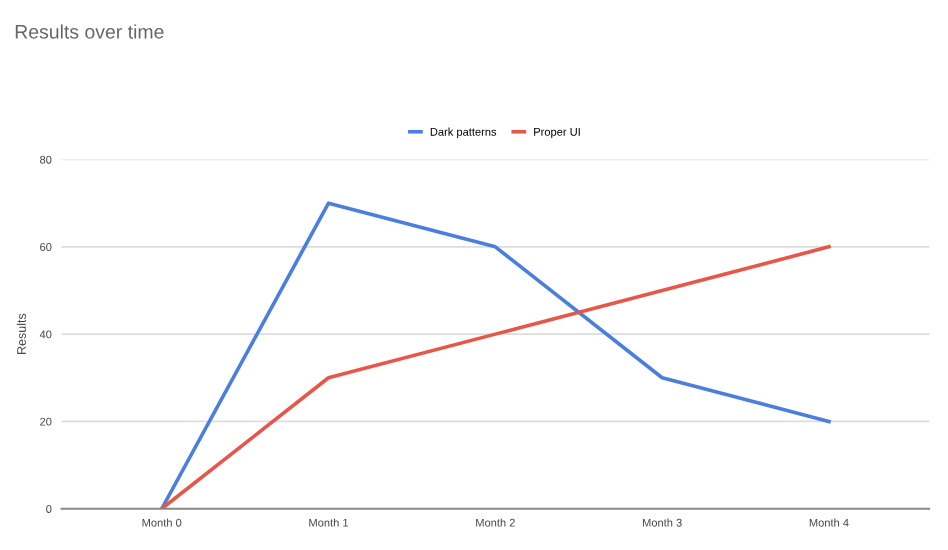 The width and height of the screenshot is (948, 550). Describe the element at coordinates (89, 31) in the screenshot. I see `chart-title: Results over time` at that location.